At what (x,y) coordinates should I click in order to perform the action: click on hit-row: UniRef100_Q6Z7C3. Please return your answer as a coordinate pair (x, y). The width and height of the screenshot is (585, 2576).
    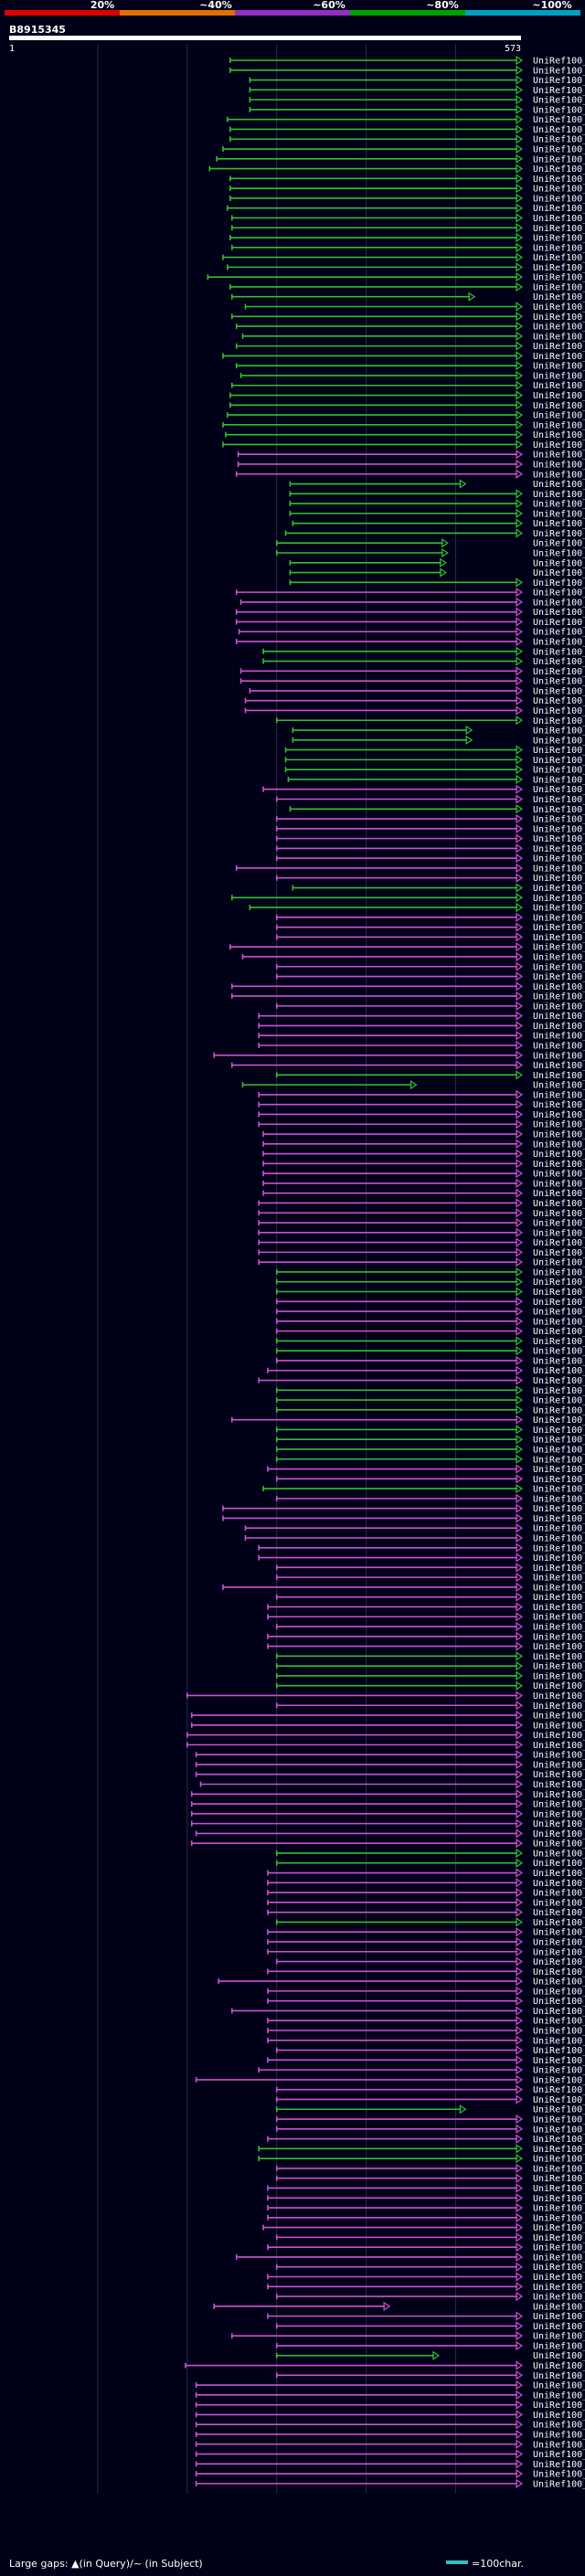
    Looking at the image, I should click on (430, 1597).